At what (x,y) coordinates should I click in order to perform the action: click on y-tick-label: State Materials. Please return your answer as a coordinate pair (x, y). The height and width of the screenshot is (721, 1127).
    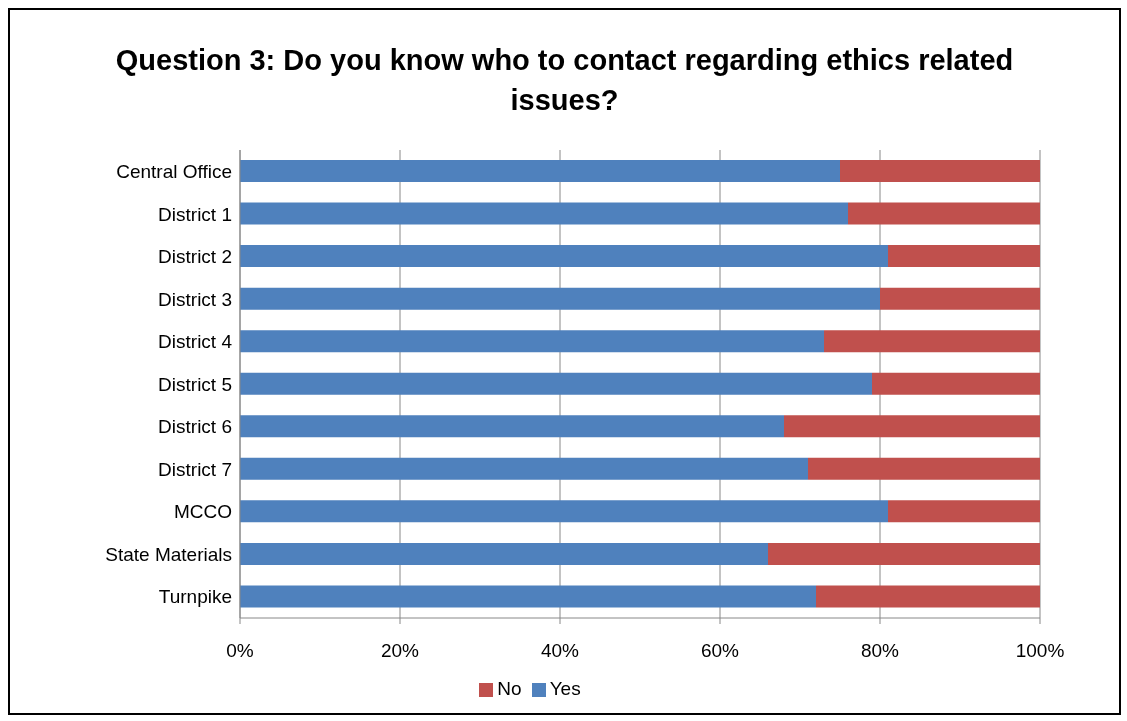
    Looking at the image, I should click on (168, 554).